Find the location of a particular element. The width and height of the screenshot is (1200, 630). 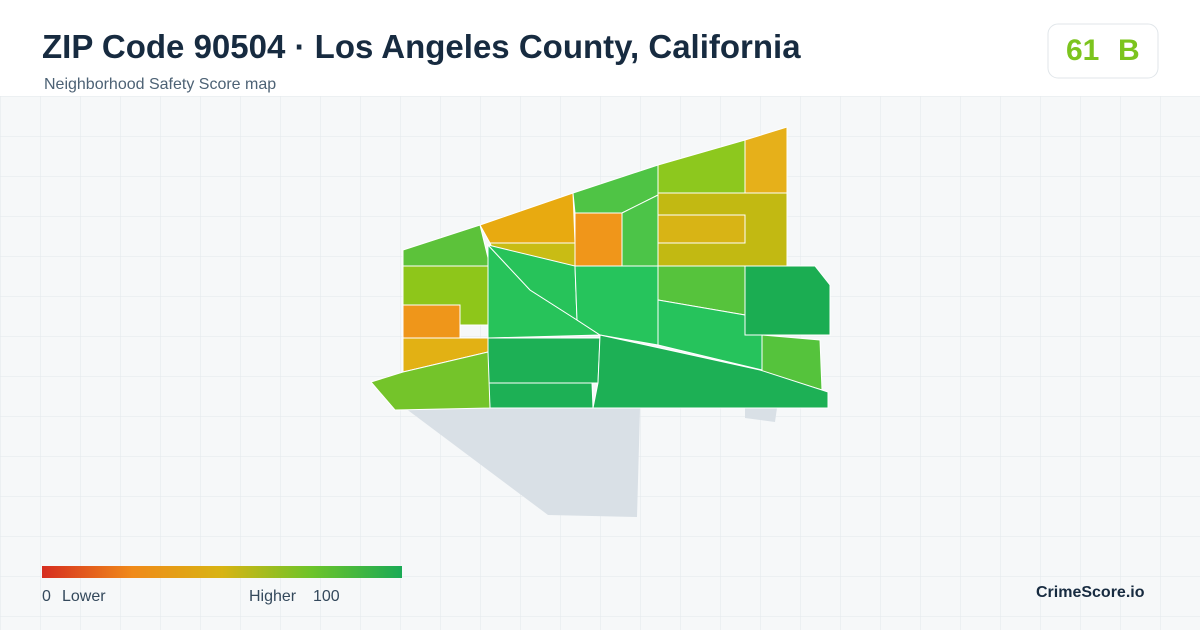

legend-gradient is located at coordinates (222, 572).